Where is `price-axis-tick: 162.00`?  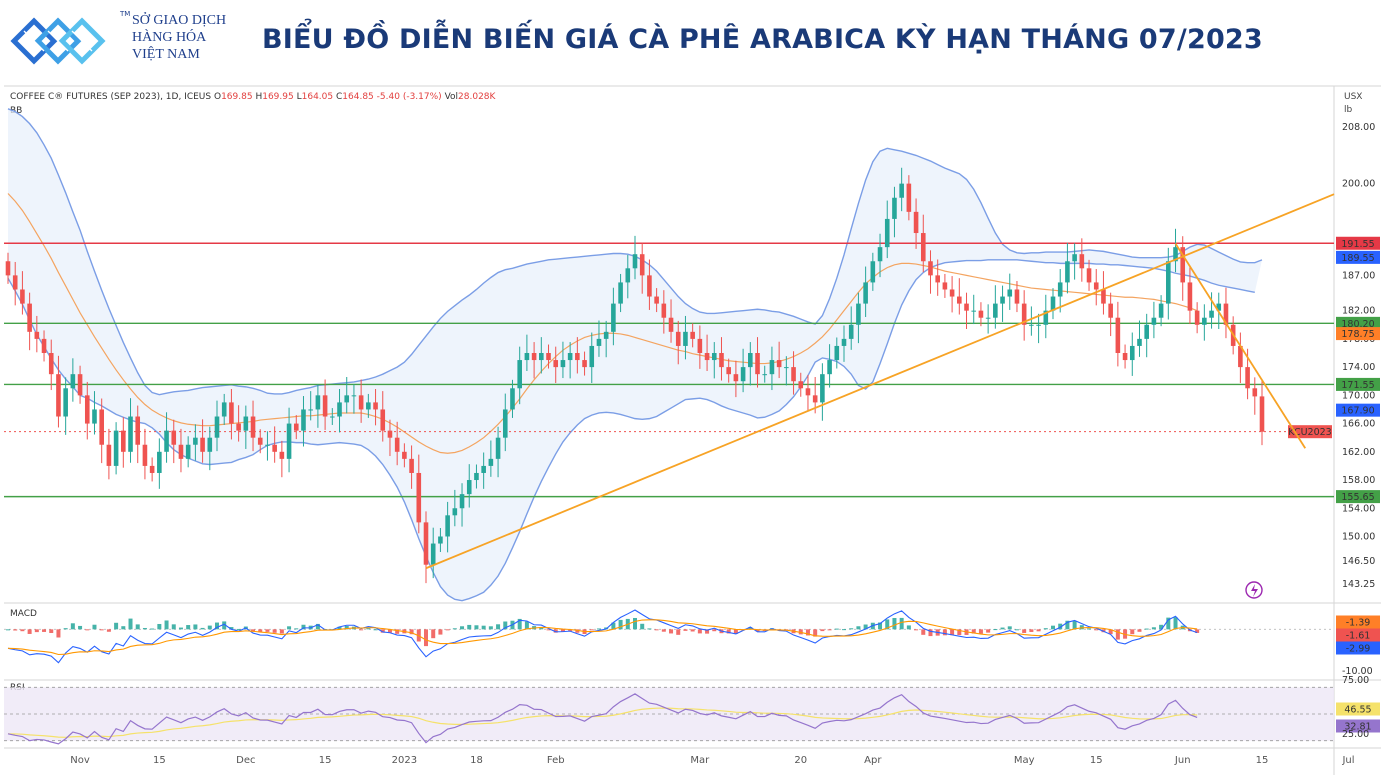 price-axis-tick: 162.00 is located at coordinates (1358, 452).